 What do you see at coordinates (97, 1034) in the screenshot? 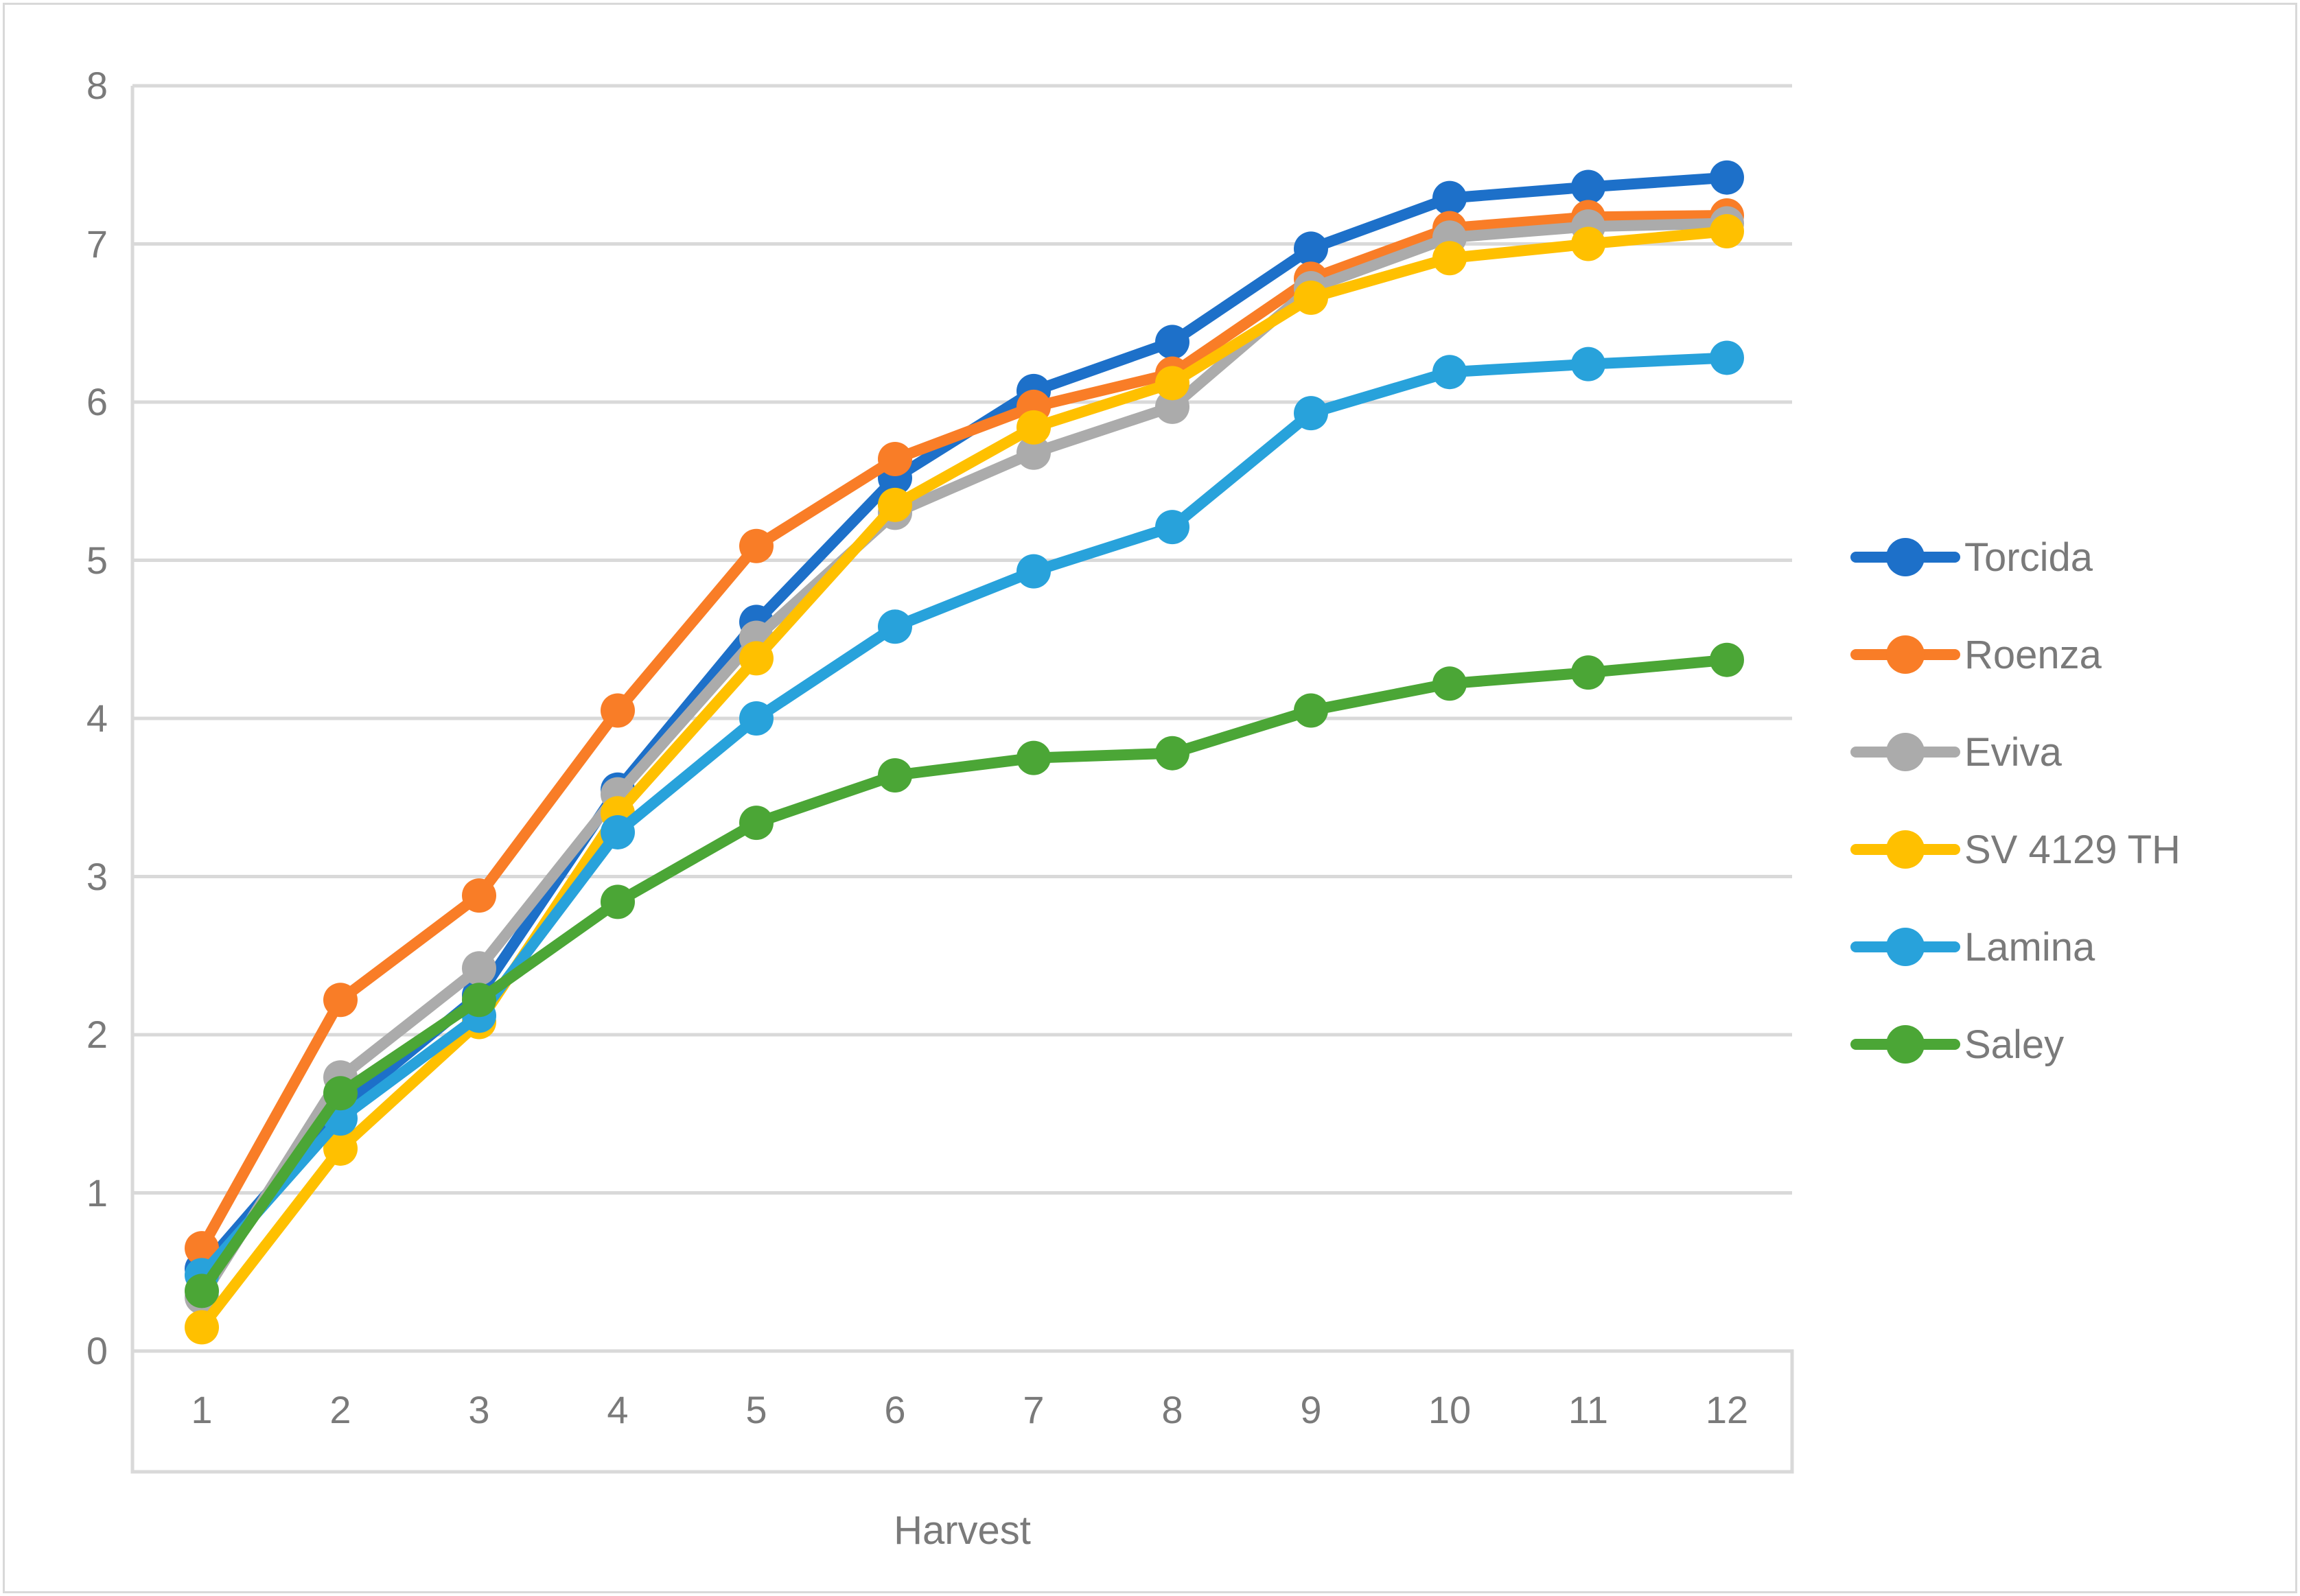
I see `y-tick-label-2: 2` at bounding box center [97, 1034].